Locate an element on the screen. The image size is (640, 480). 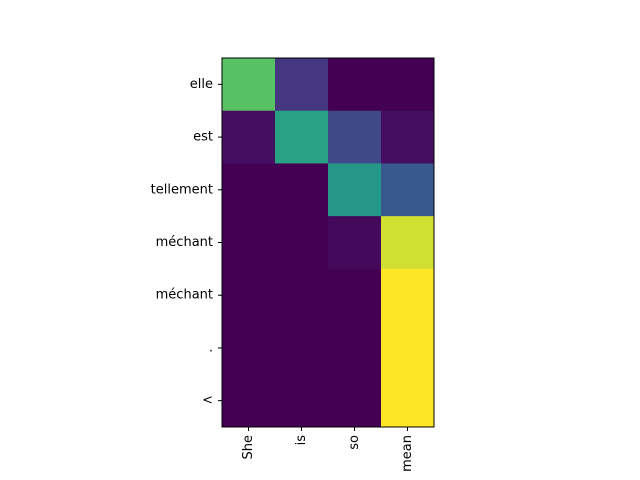
y-axis-ticks: elle est tellement méchant méchant. < is located at coordinates (186, 242).